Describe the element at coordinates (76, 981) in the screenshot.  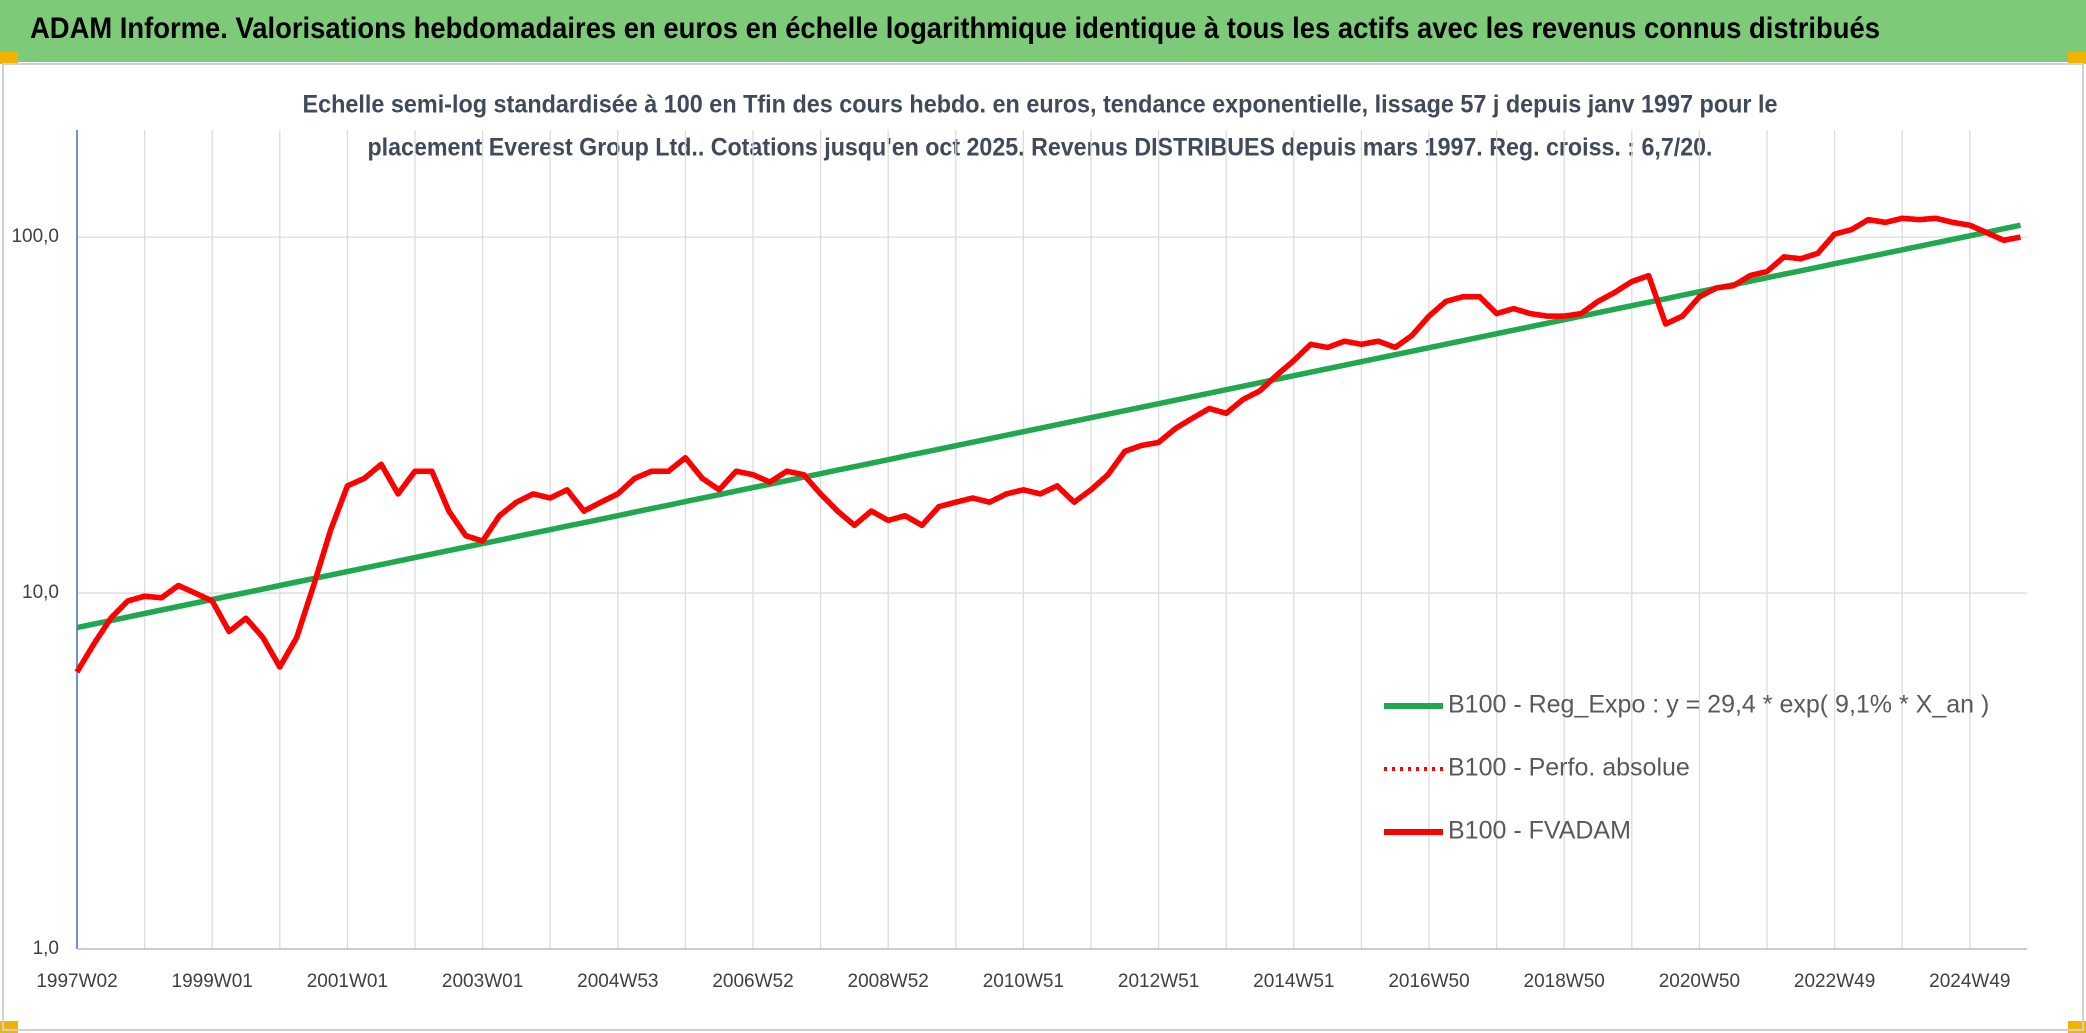
I see `x-tick-label: 1997W02` at that location.